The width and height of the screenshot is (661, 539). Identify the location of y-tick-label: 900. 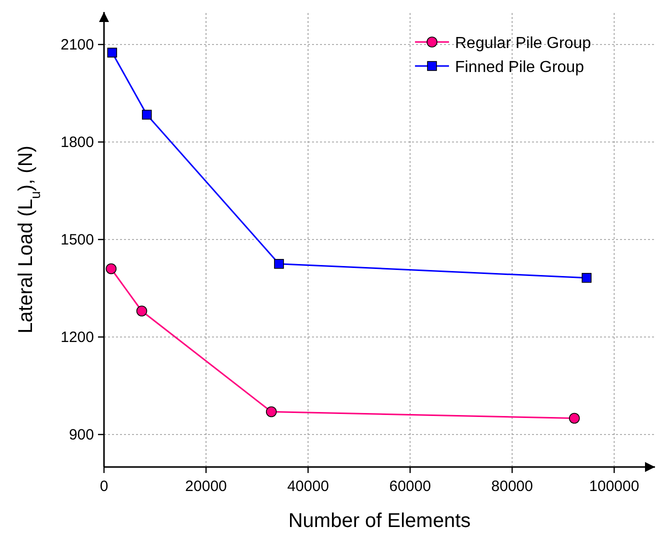
(81, 435).